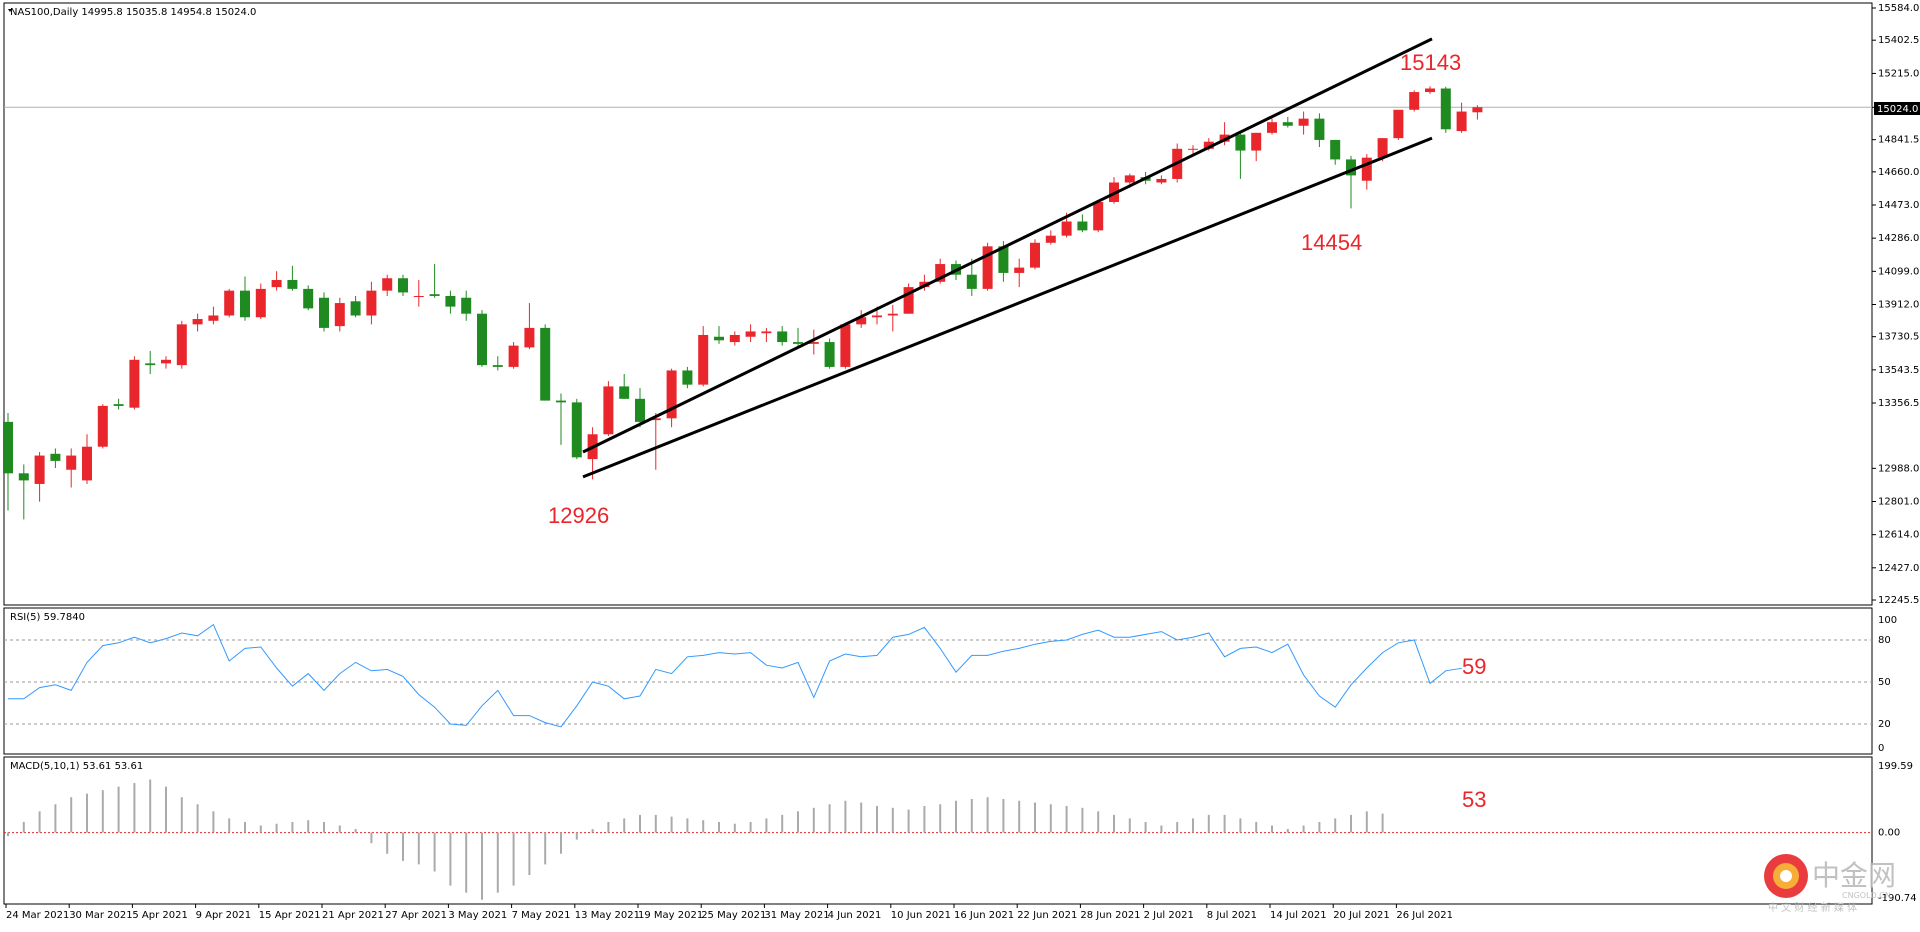  What do you see at coordinates (1812, 907) in the screenshot?
I see `watermark-tagline: 中 文 财 经 新 媒 体` at bounding box center [1812, 907].